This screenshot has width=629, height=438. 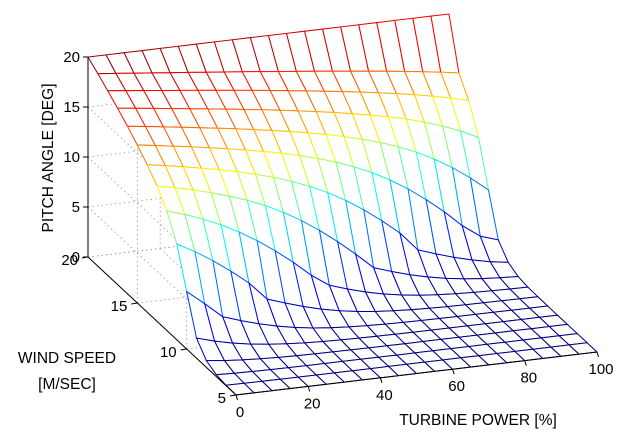 I want to click on x-axis-label: TURBINE POWER [%], so click(x=478, y=420).